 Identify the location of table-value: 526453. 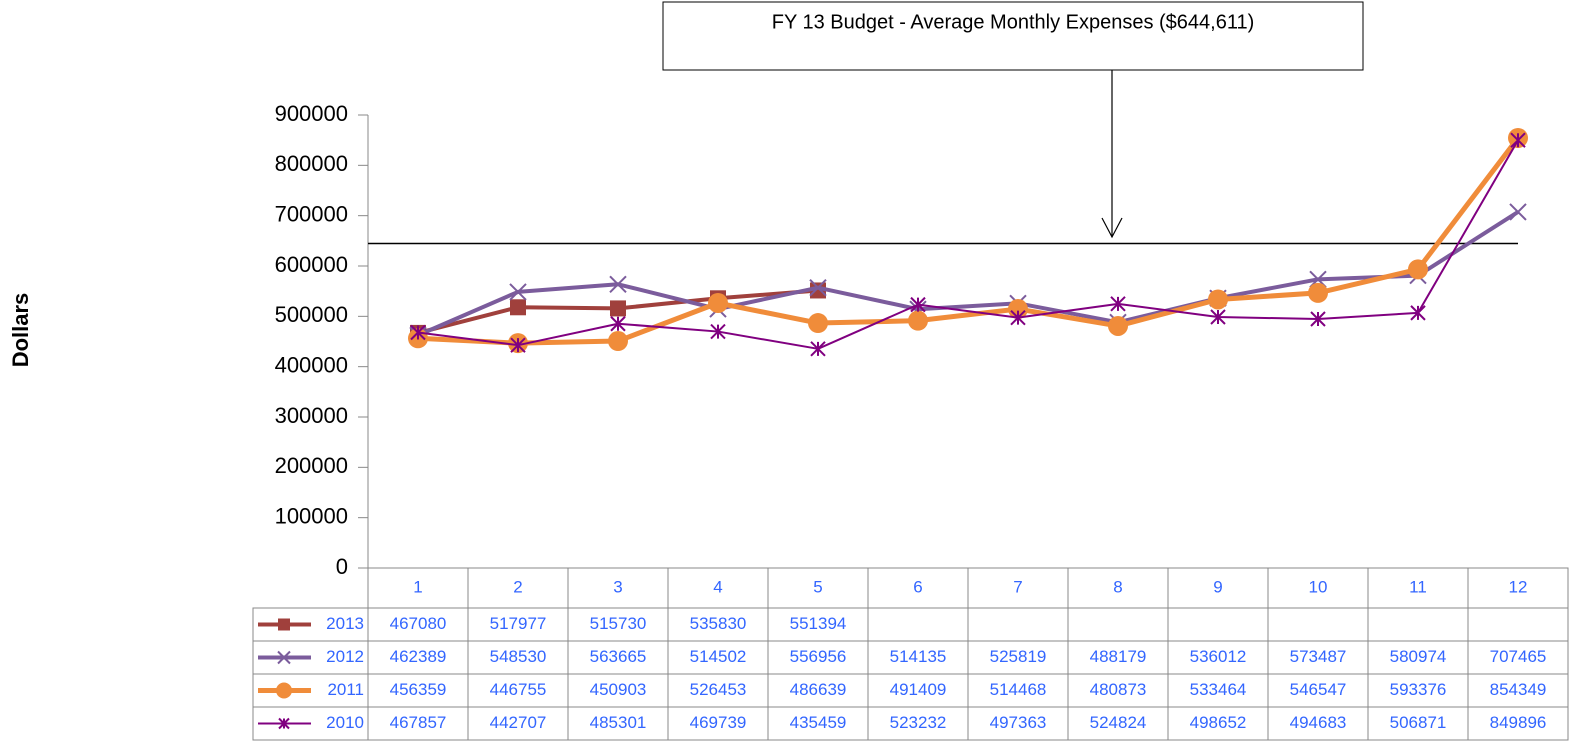
(718, 689).